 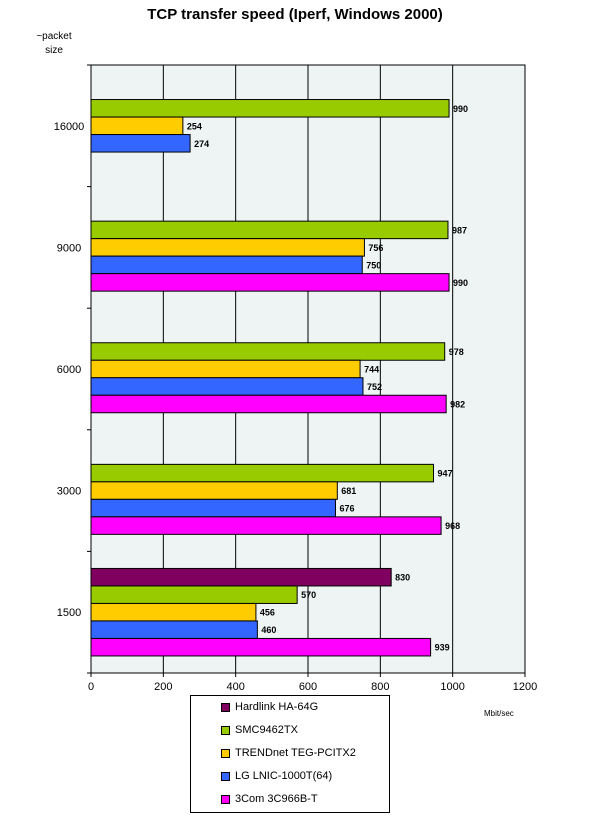 I want to click on x-tick-label: 1000, so click(x=452, y=687).